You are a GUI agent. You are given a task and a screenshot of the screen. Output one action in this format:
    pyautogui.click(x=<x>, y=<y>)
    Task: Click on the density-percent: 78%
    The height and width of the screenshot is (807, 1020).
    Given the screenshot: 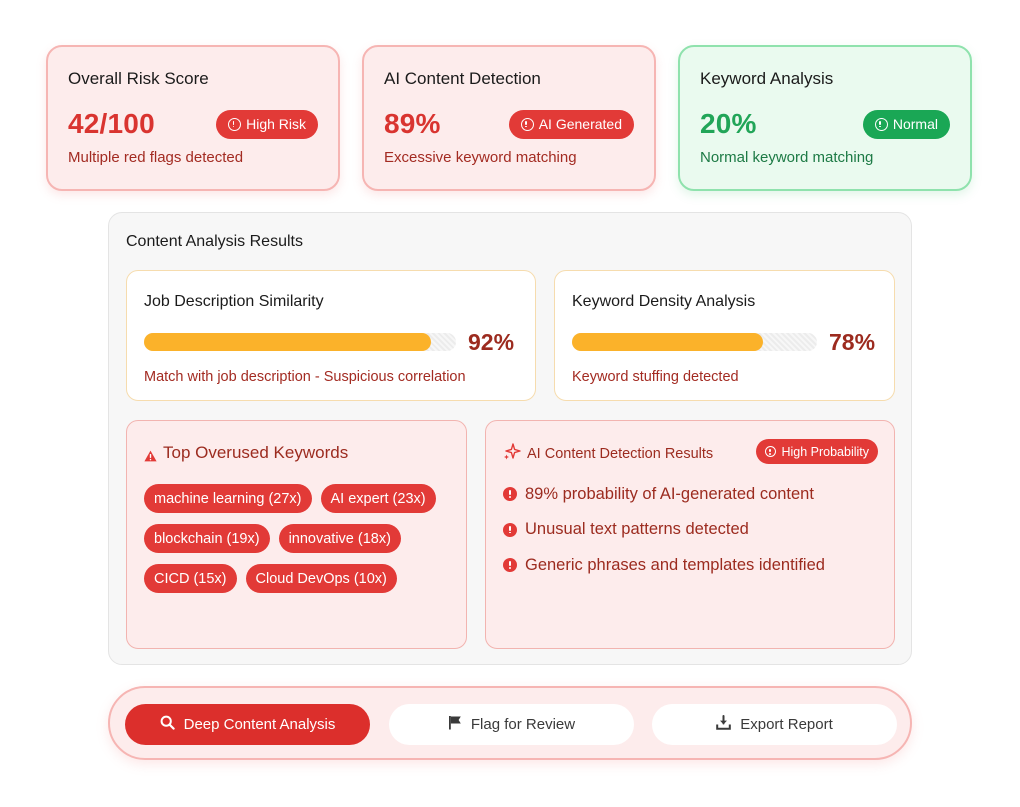 What is the action you would take?
    pyautogui.click(x=852, y=341)
    